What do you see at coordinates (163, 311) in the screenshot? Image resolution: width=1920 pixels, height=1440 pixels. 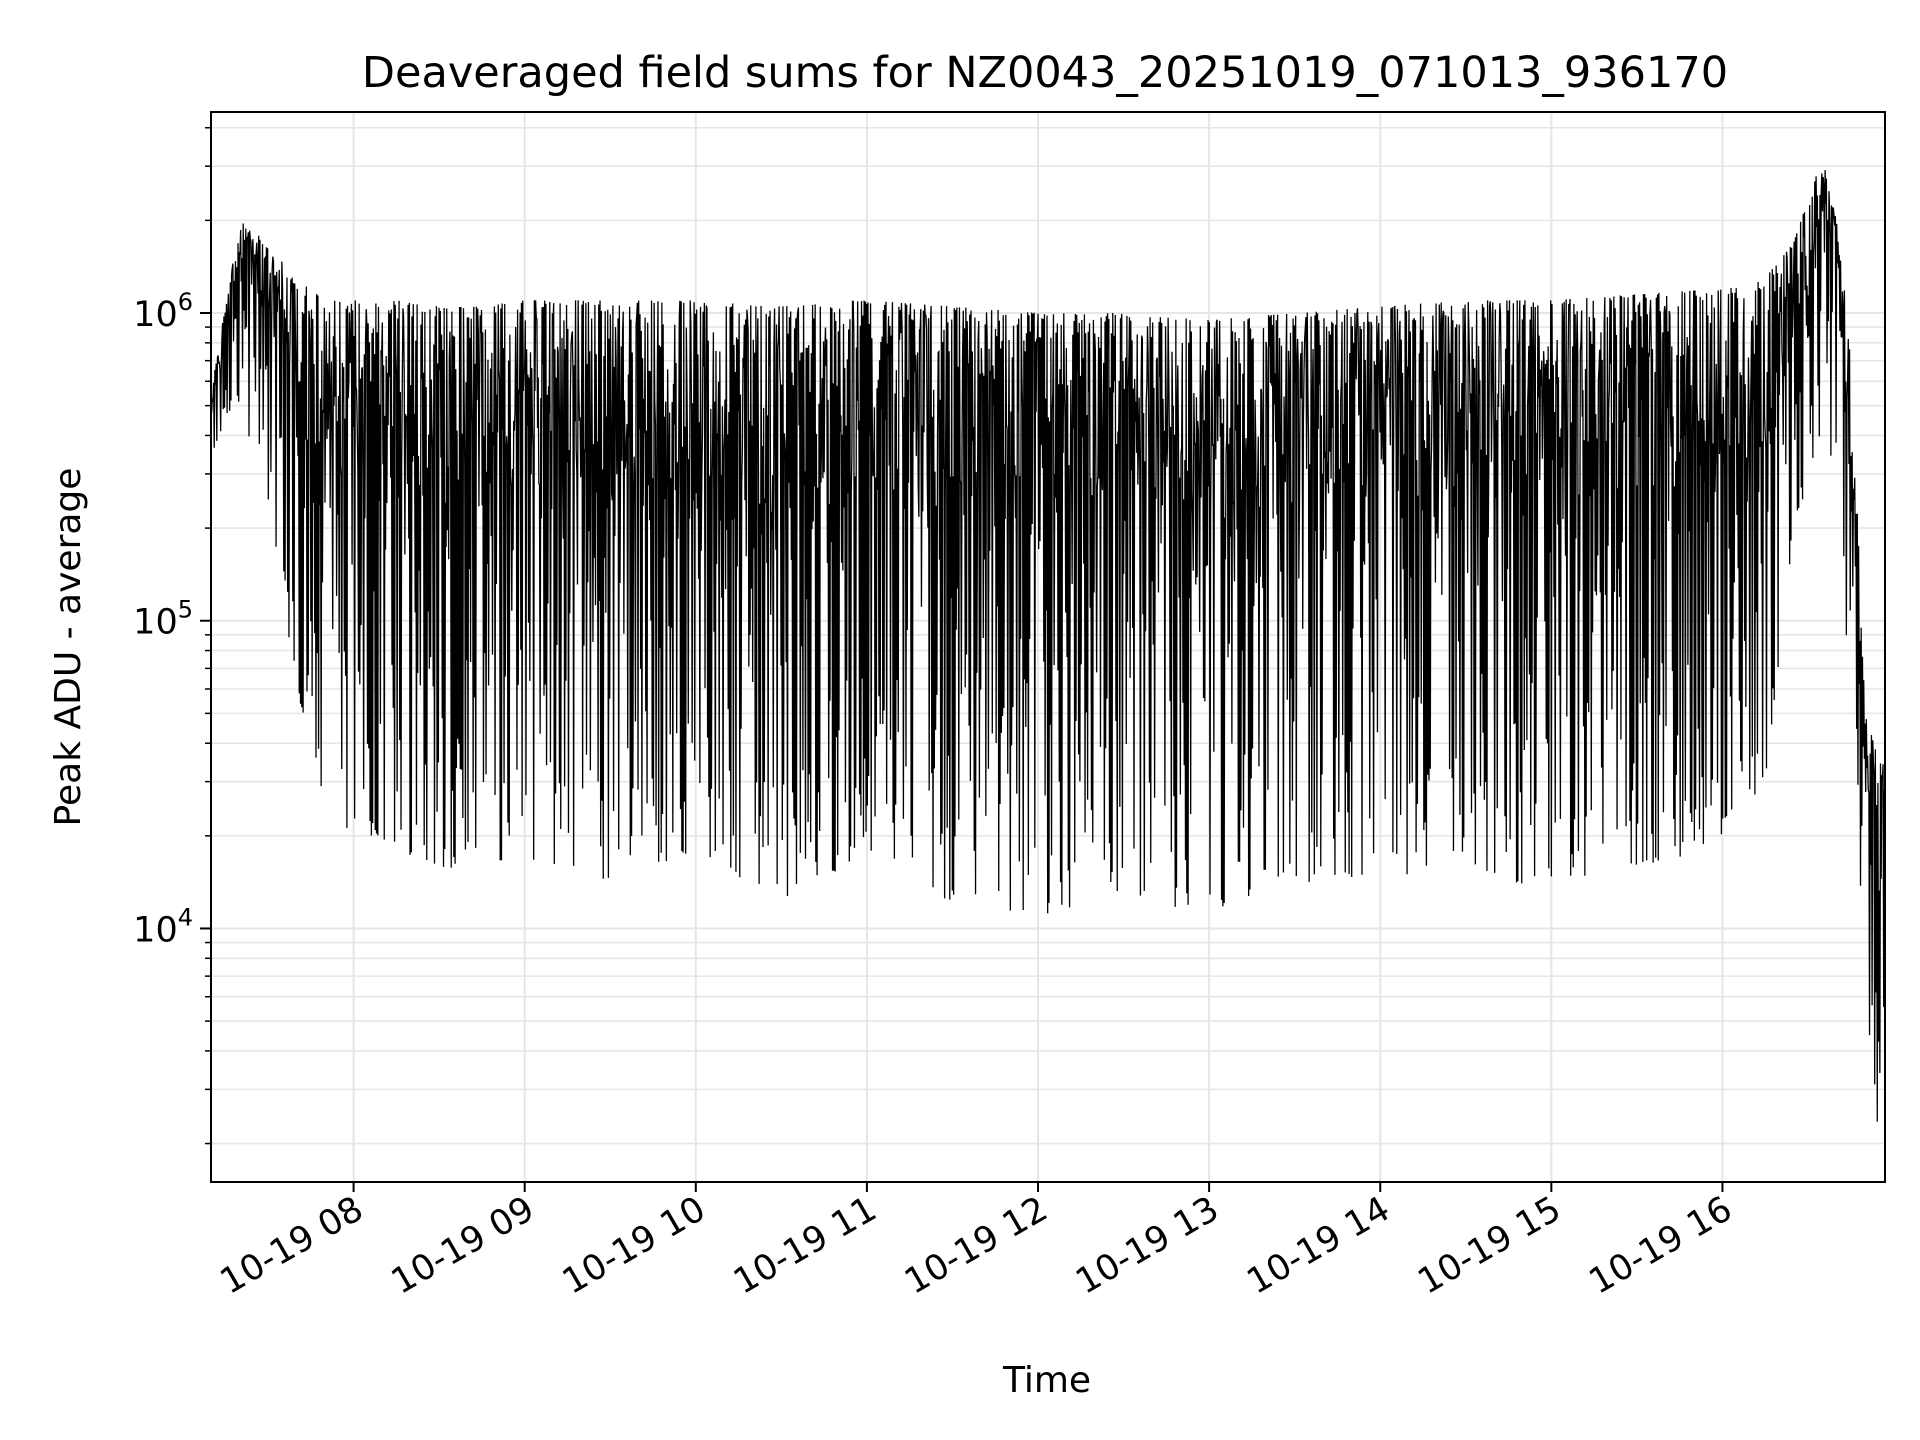 I see `y-tick-label: 10⁶` at bounding box center [163, 311].